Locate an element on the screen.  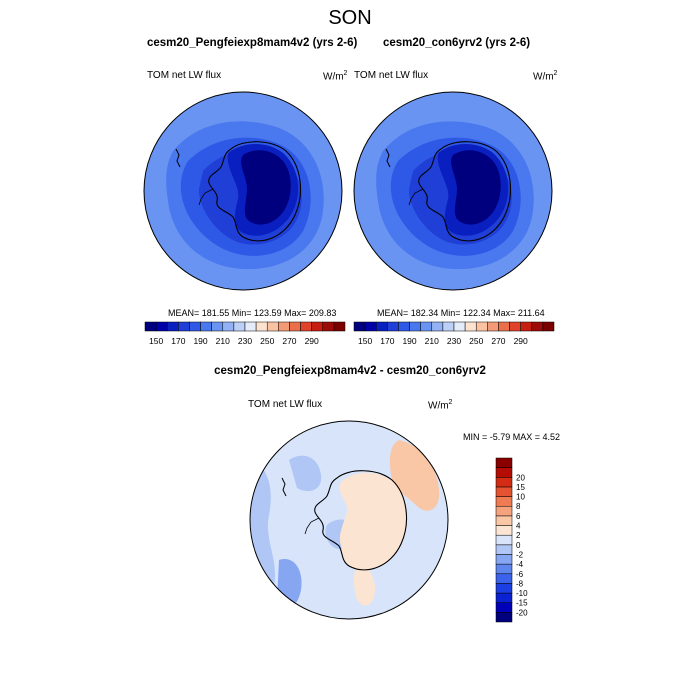
diff-panel-variable-label: TOM net LW flux is located at coordinates (285, 404).